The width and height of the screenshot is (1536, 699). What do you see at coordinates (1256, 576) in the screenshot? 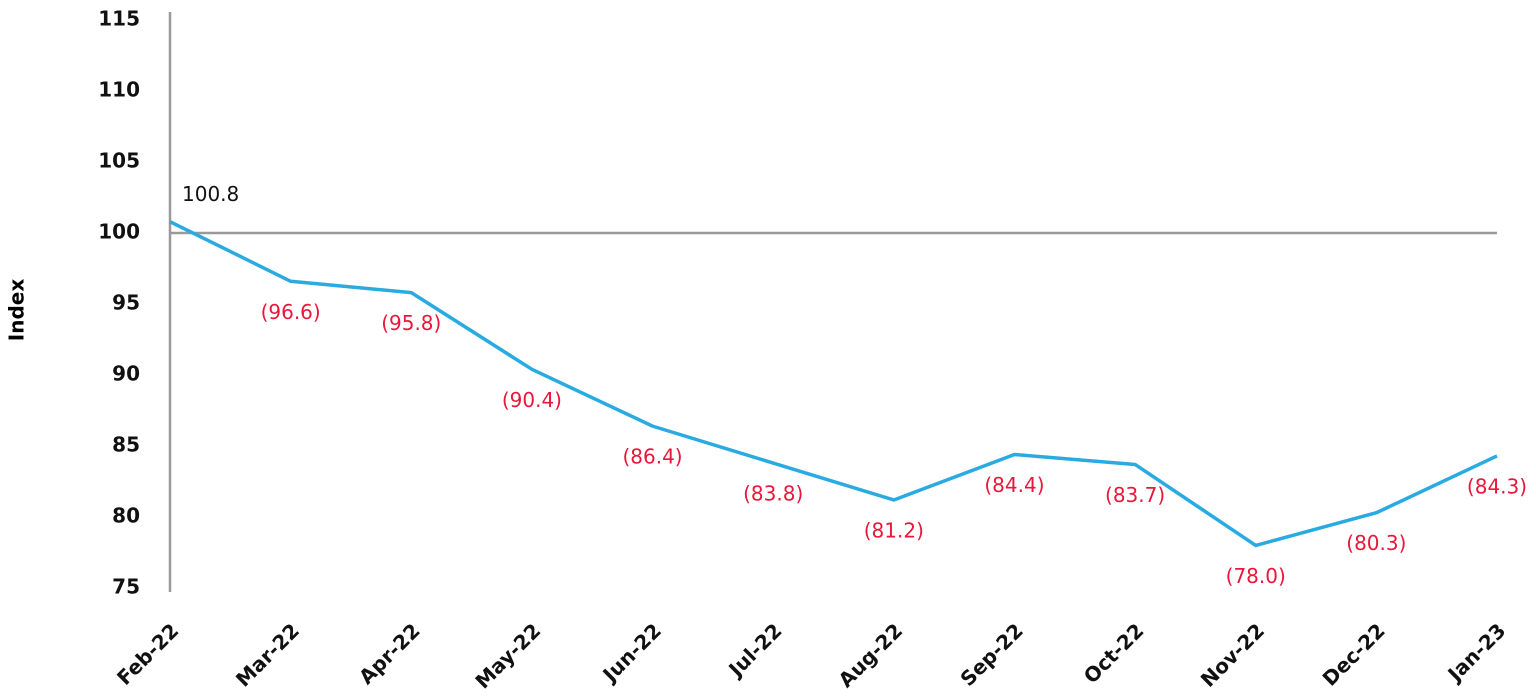
I see `data-label: (78.0)` at bounding box center [1256, 576].